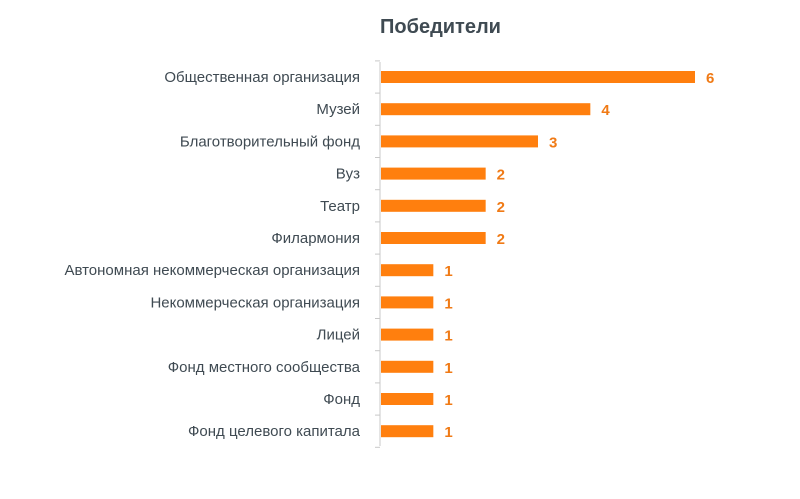  I want to click on category-label: Автономная некоммерческая организация, so click(212, 270).